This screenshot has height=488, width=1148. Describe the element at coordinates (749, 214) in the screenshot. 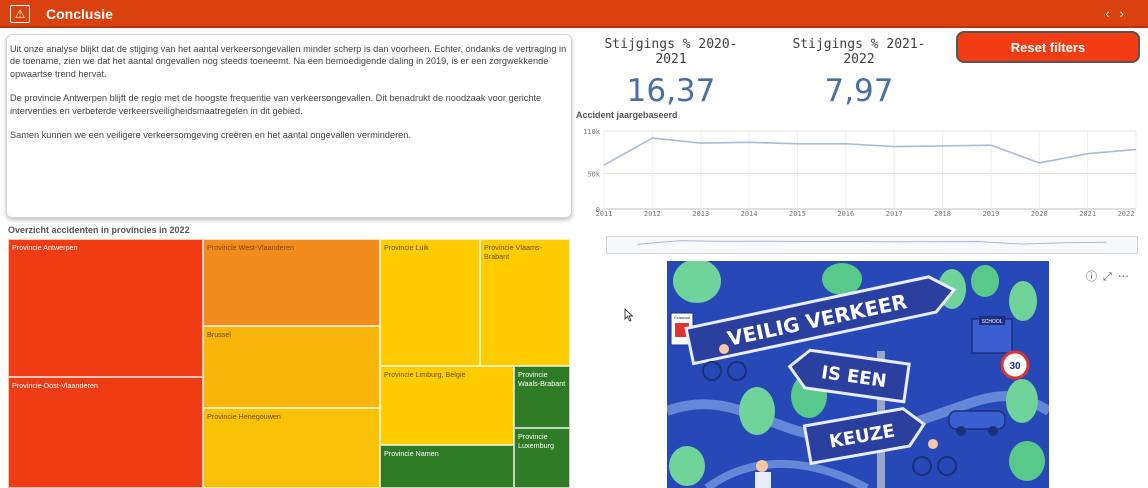

I see `x-tick-label: 2014` at that location.